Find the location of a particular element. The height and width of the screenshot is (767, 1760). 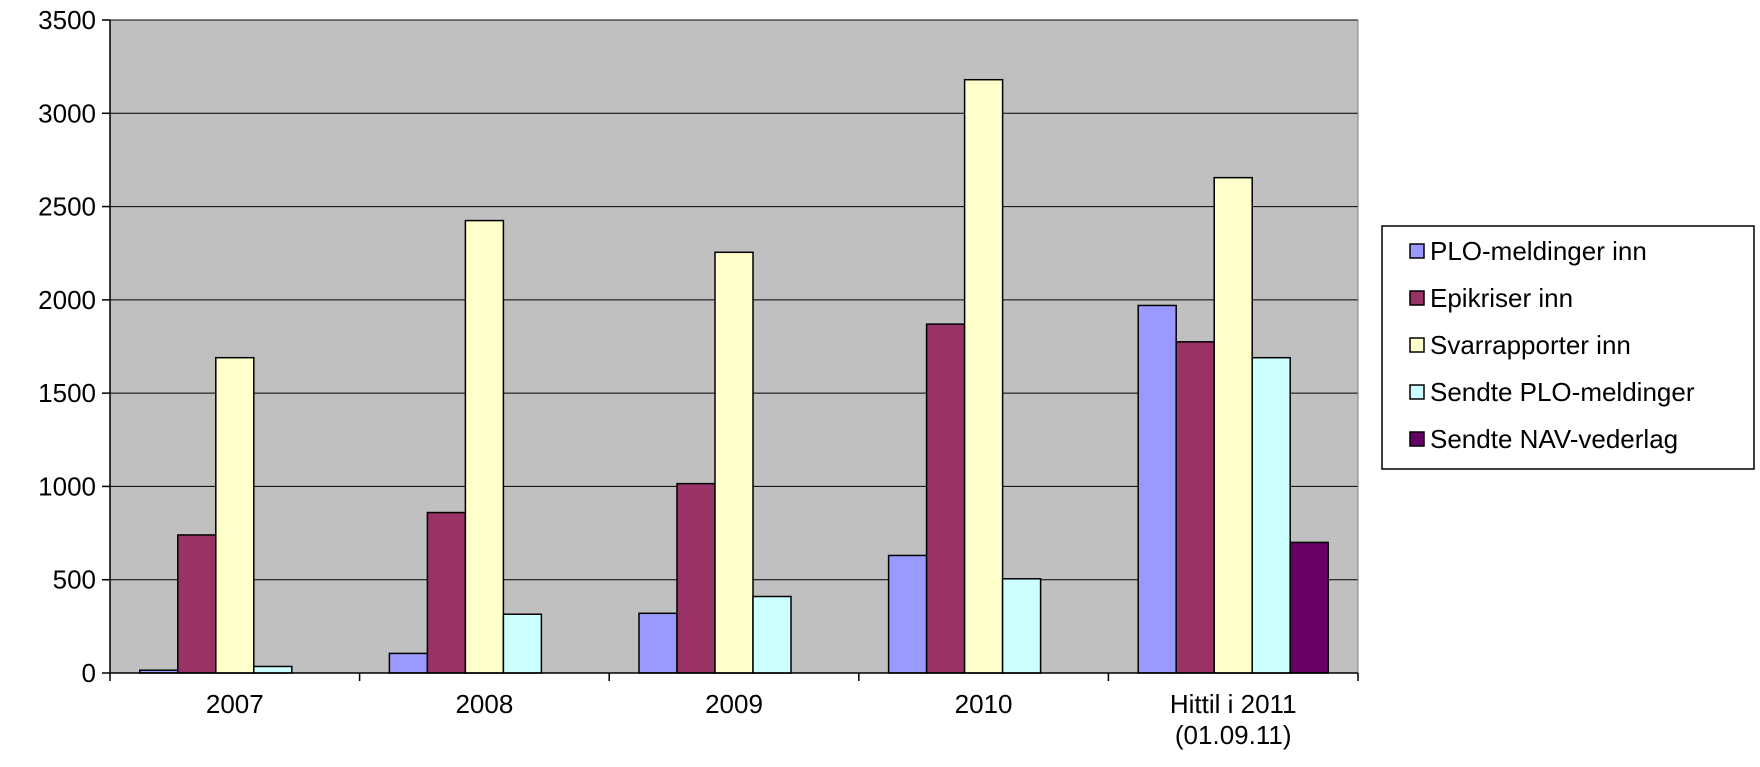

y-tick-label: 0 is located at coordinates (89, 673).